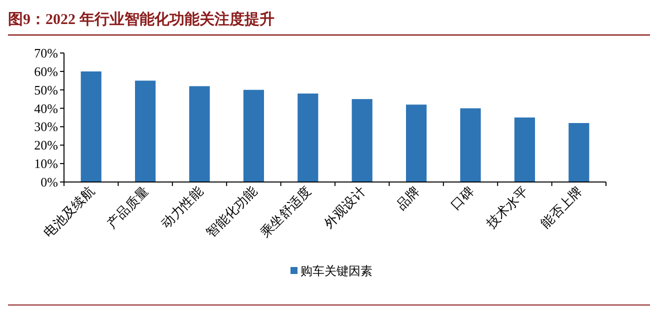 This screenshot has height=336, width=657. Describe the element at coordinates (46, 71) in the screenshot. I see `y-tick-label: 60%` at that location.